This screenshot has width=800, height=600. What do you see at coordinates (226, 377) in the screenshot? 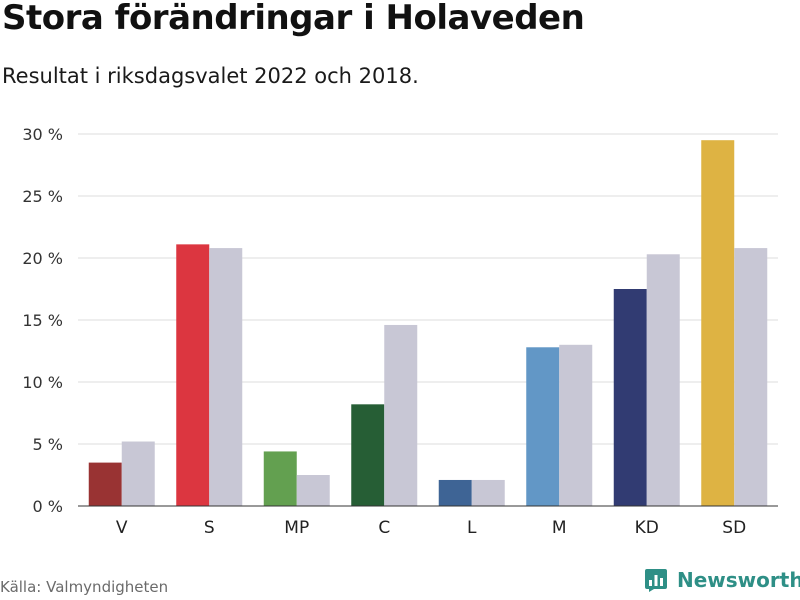
I see `bar-2018-s` at bounding box center [226, 377].